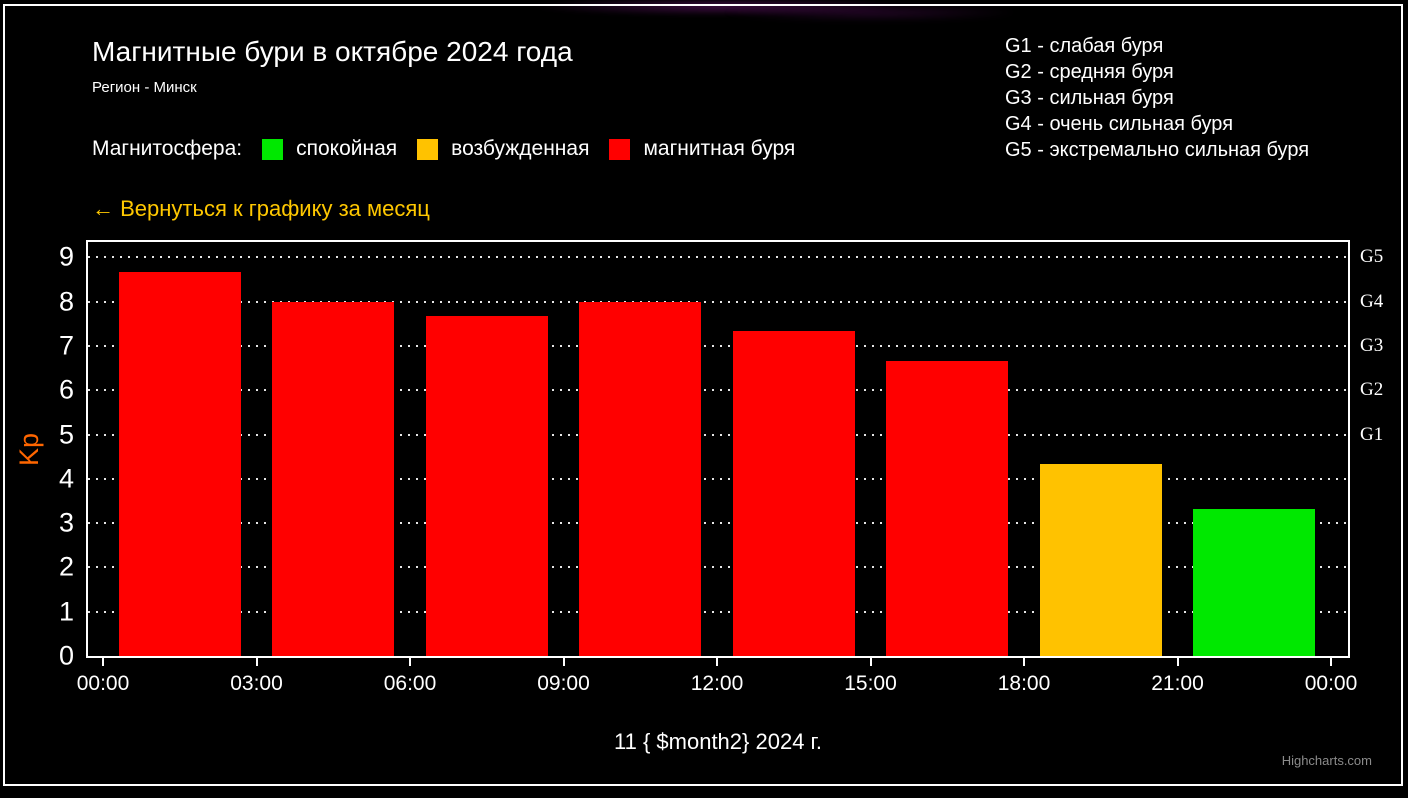 The height and width of the screenshot is (798, 1408). I want to click on legend-item-excited: возбужденная, so click(503, 149).